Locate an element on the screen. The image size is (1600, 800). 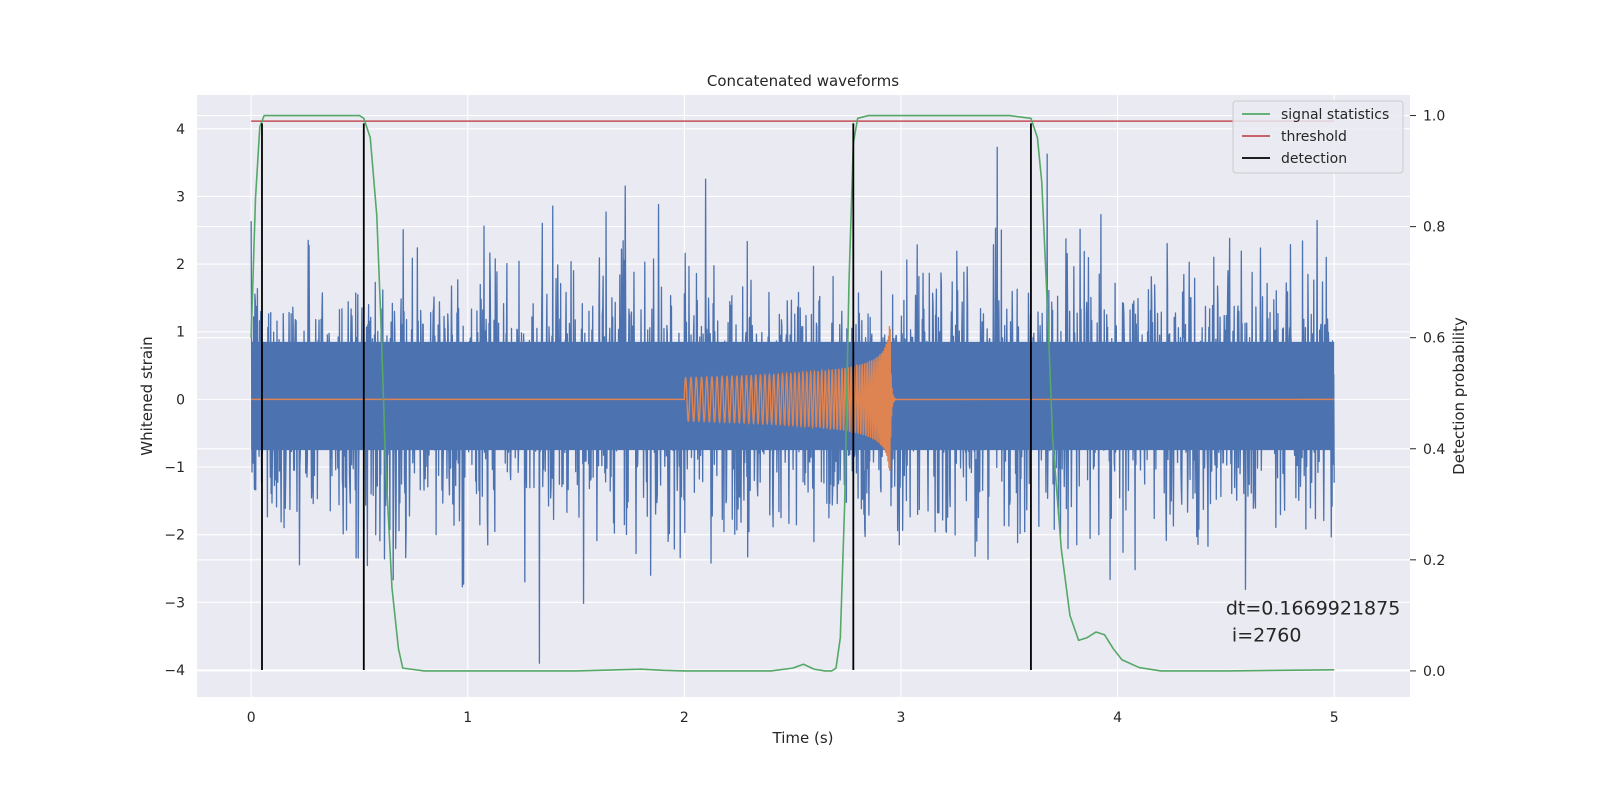
legend-label-detection: detection is located at coordinates (1314, 159).